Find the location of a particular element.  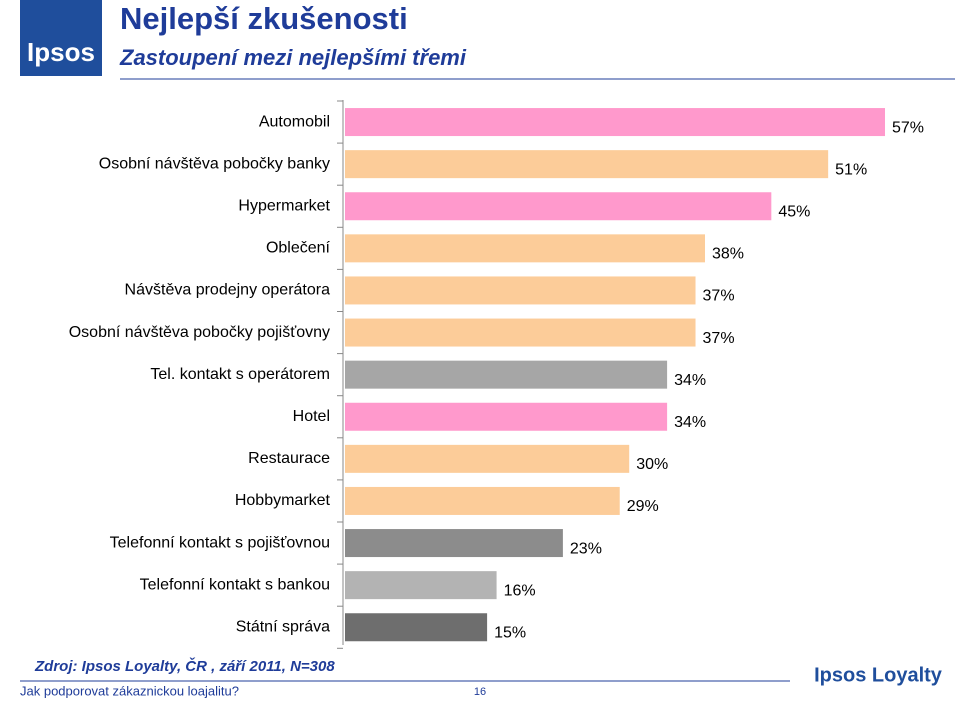

category-label: Tel. kontakt s operátorem is located at coordinates (240, 374).